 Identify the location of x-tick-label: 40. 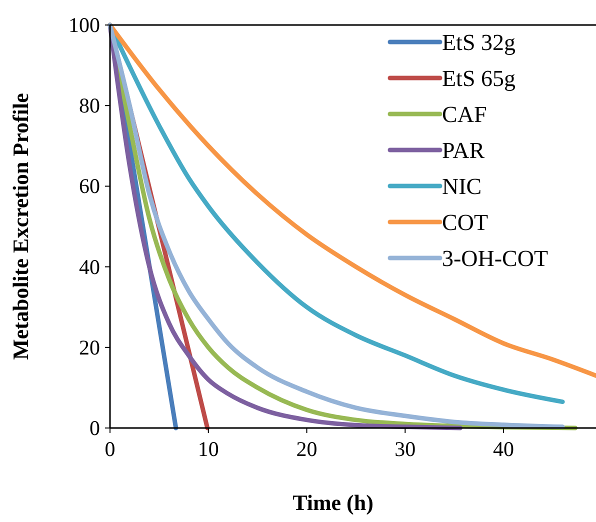
(503, 449).